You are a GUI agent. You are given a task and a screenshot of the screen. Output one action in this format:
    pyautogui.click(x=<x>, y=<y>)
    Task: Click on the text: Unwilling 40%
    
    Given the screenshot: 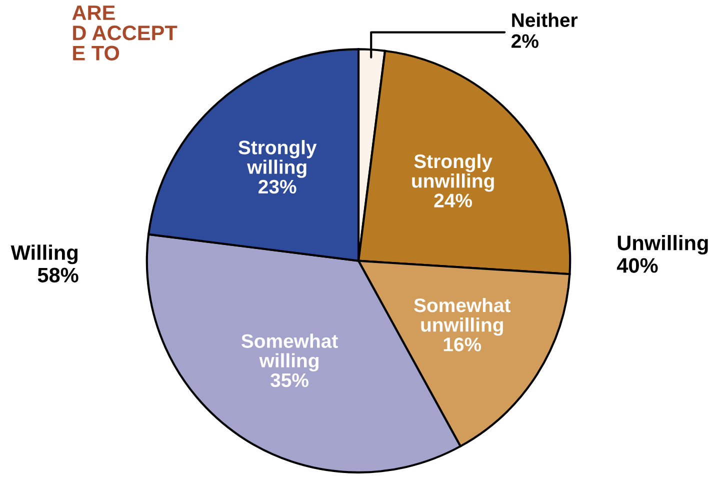 What is the action you would take?
    pyautogui.click(x=662, y=254)
    